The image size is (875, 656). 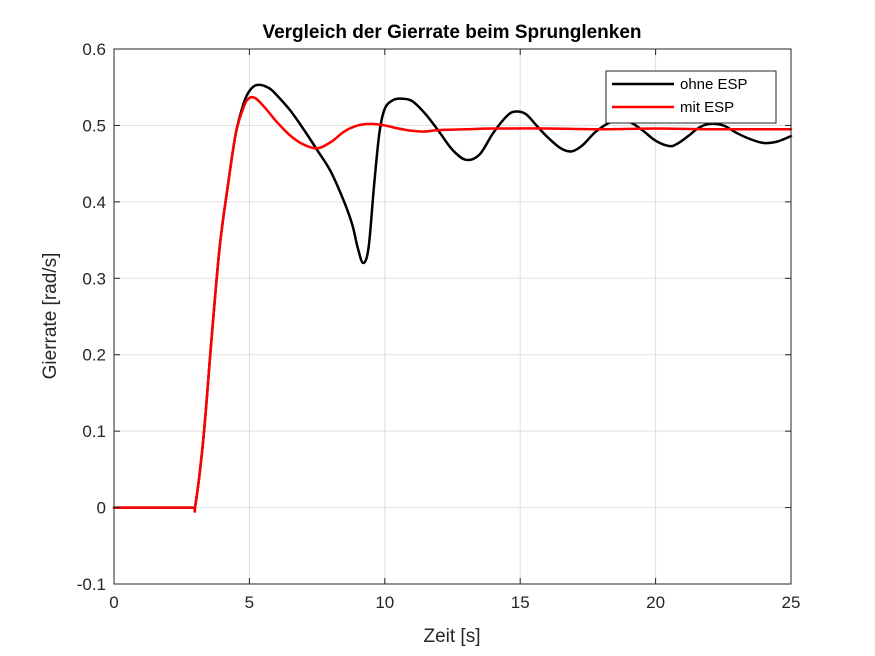 I want to click on x-tick-label: 5, so click(x=249, y=602).